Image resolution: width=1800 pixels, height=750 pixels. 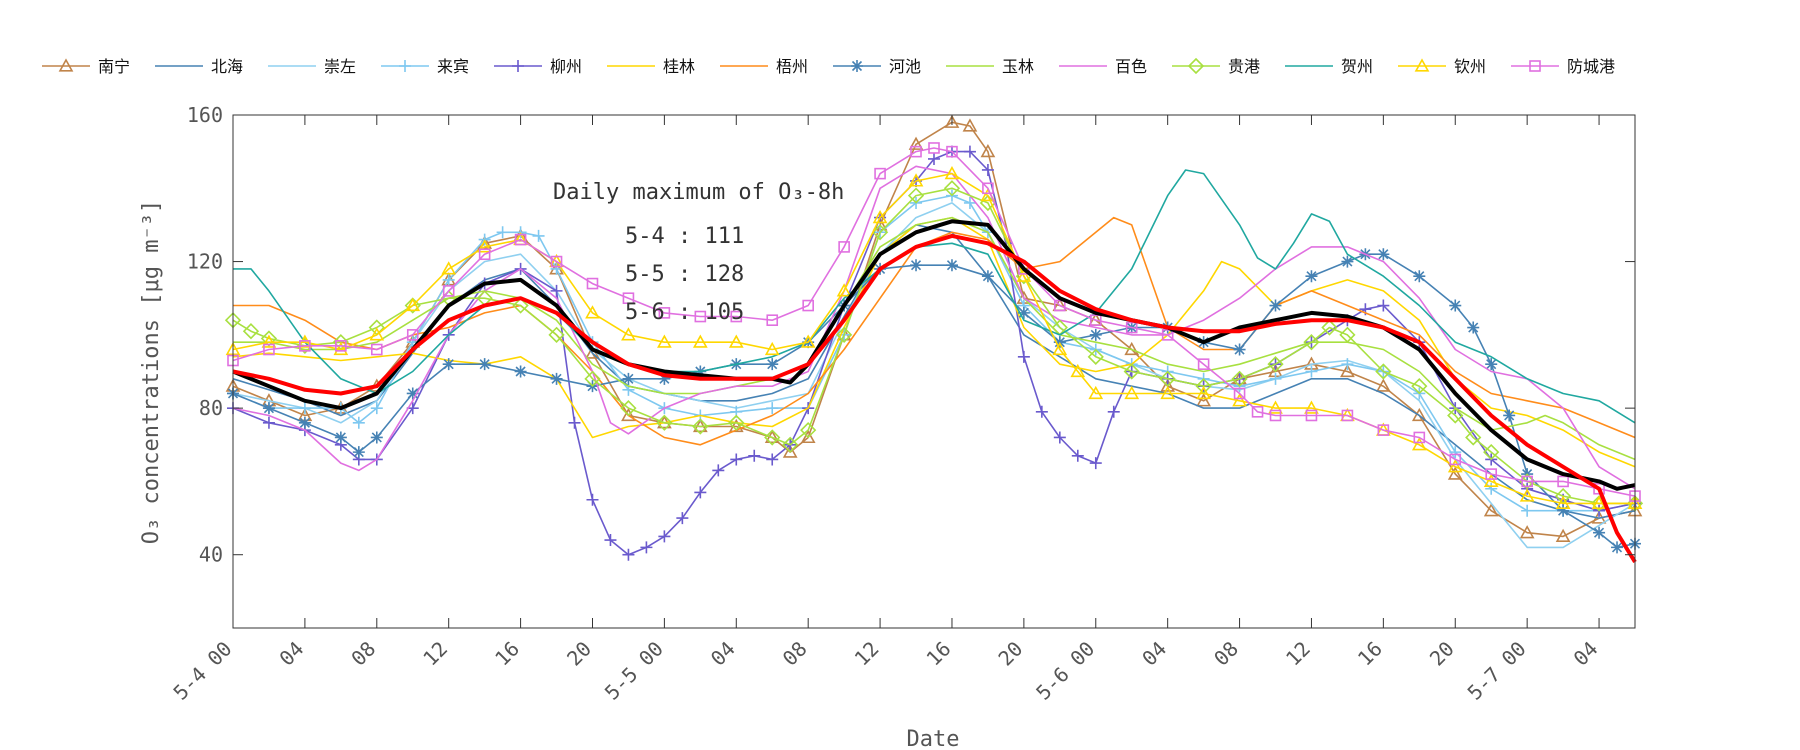 What do you see at coordinates (867, 654) in the screenshot?
I see `x-tick-label: 12` at bounding box center [867, 654].